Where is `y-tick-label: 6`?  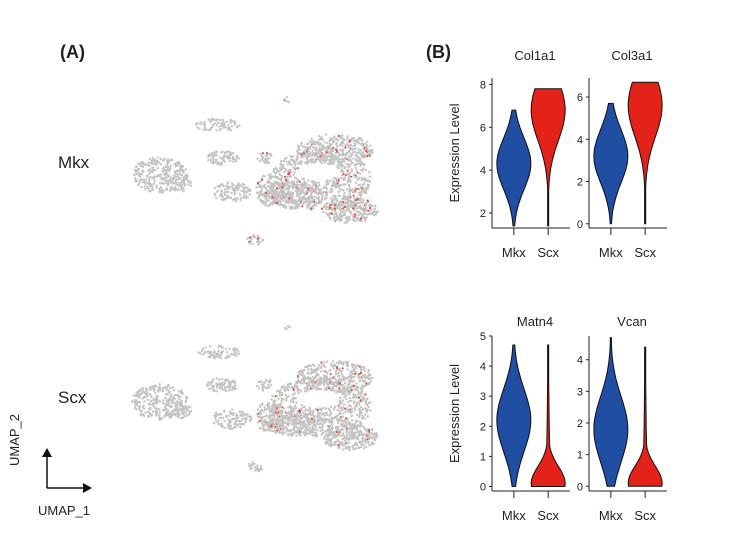
y-tick-label: 6 is located at coordinates (580, 98).